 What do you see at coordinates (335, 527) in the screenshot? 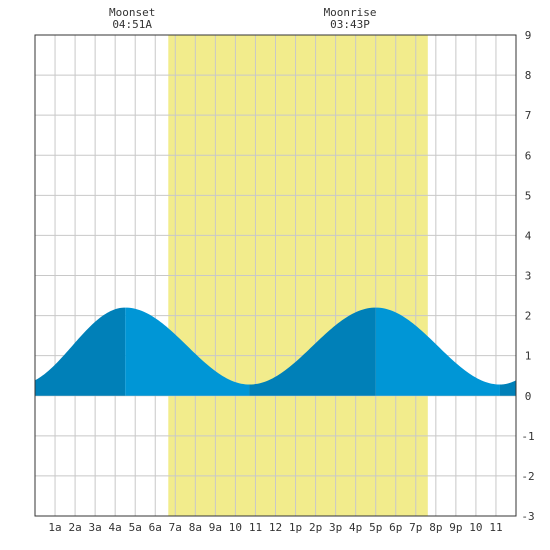
I see `x-tick-label: 3p` at bounding box center [335, 527].